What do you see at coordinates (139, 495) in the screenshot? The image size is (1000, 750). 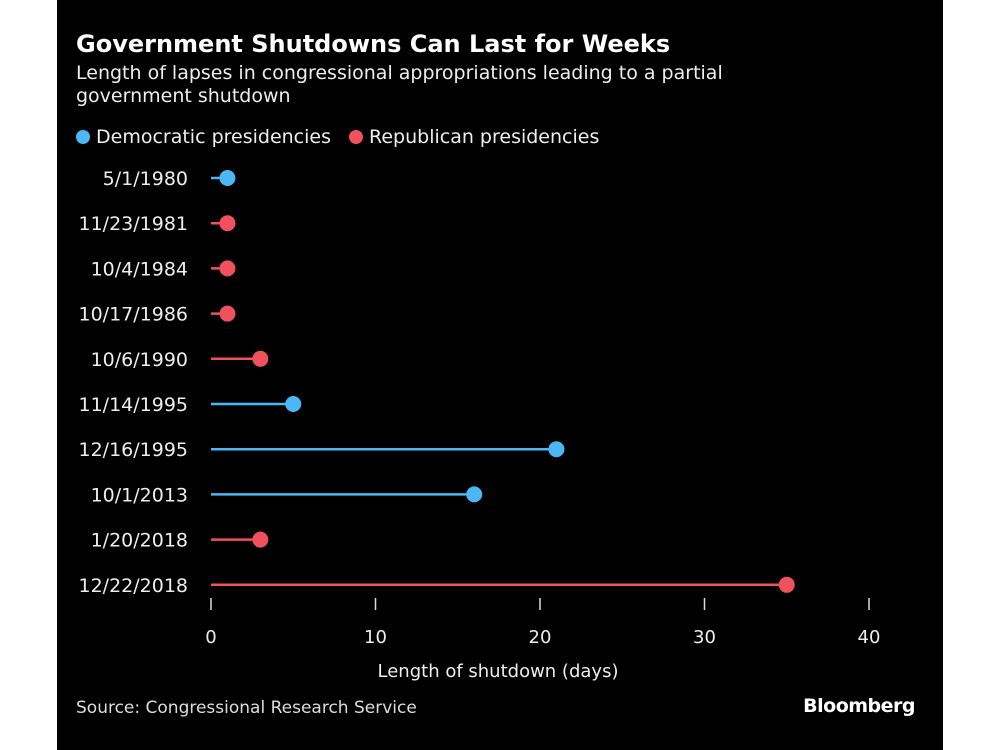 I see `category-label: 10/1/2013` at bounding box center [139, 495].